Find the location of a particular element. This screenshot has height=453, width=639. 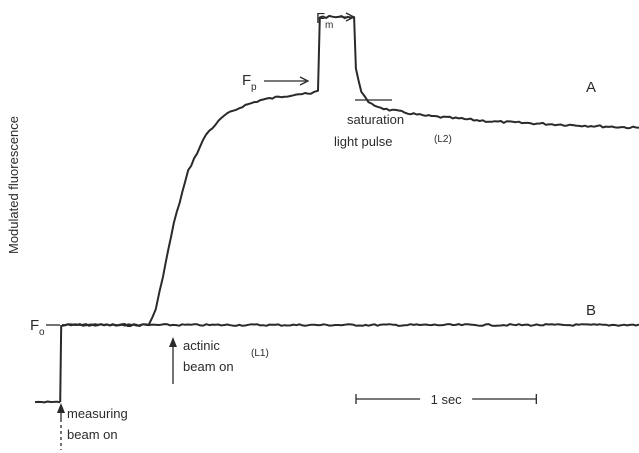

saturation-annotation: saturation light pulse (L2) is located at coordinates (393, 124).